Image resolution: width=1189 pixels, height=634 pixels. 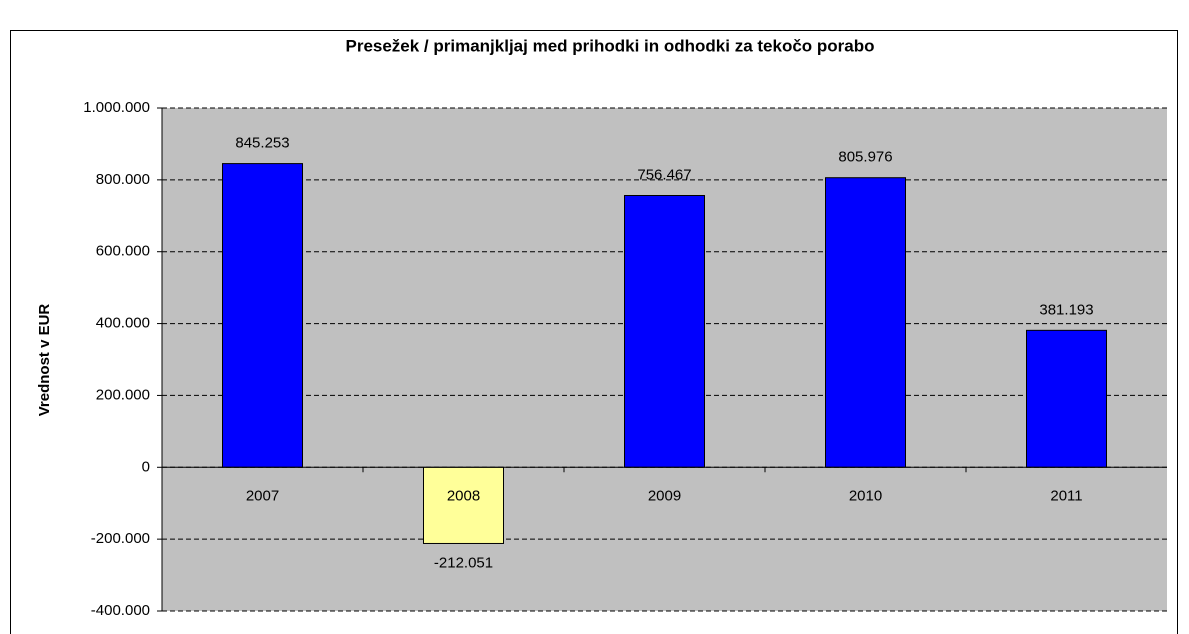 I want to click on data-label: -212.051, so click(x=463, y=562).